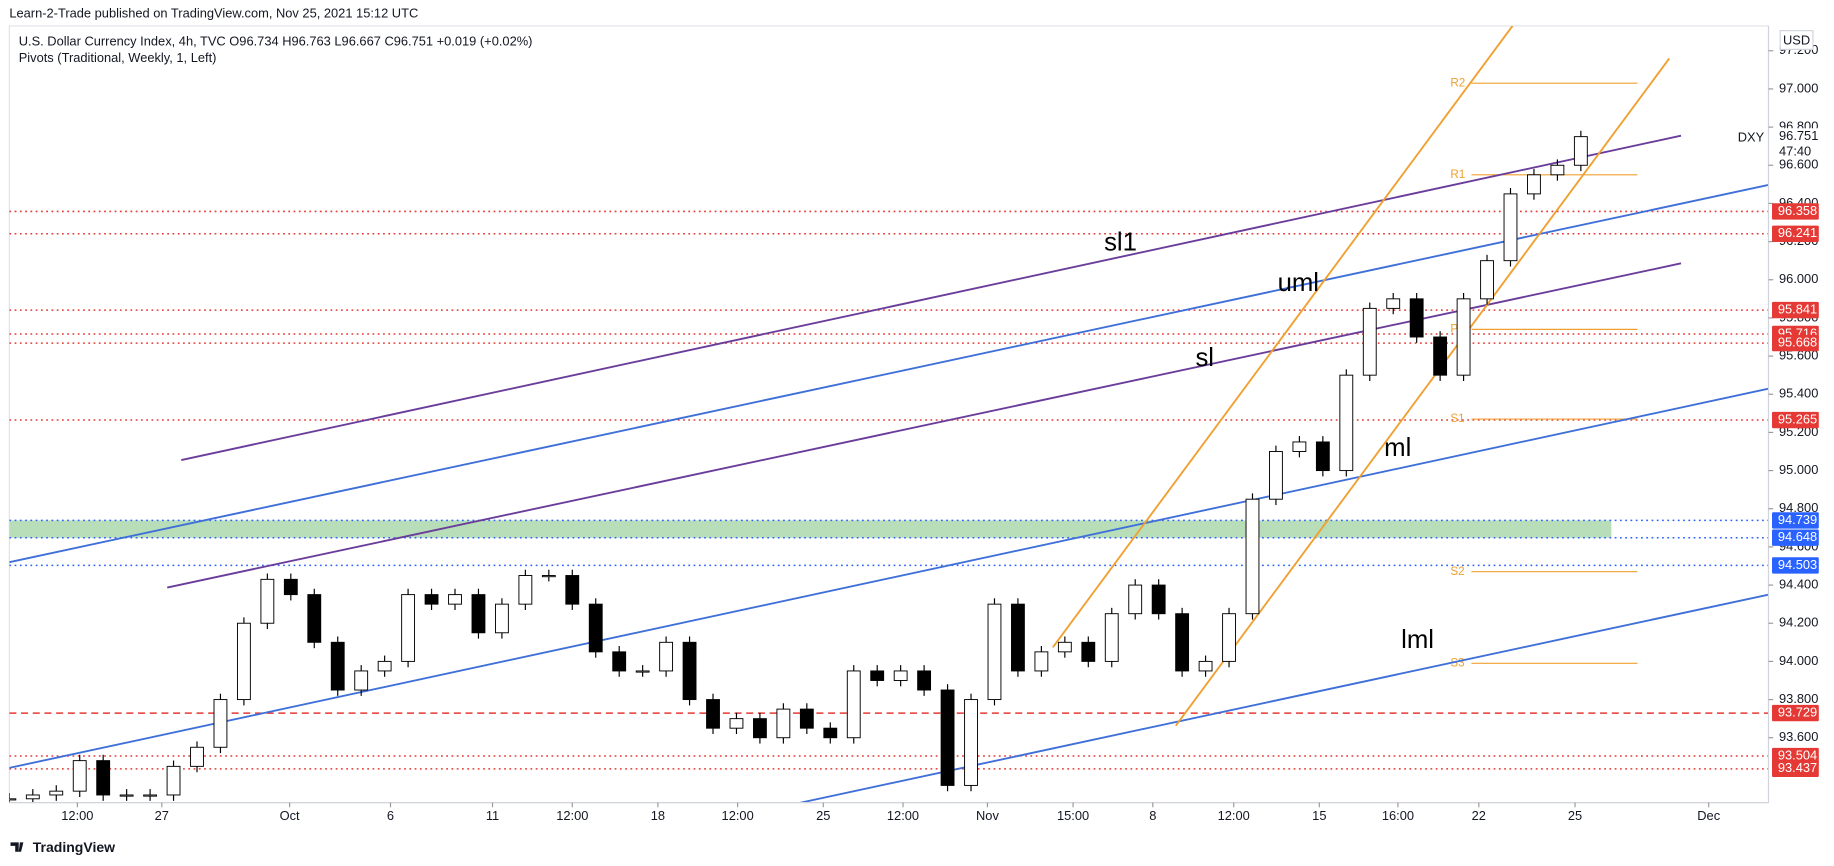  I want to click on trendline-label: sl, so click(1204, 358).